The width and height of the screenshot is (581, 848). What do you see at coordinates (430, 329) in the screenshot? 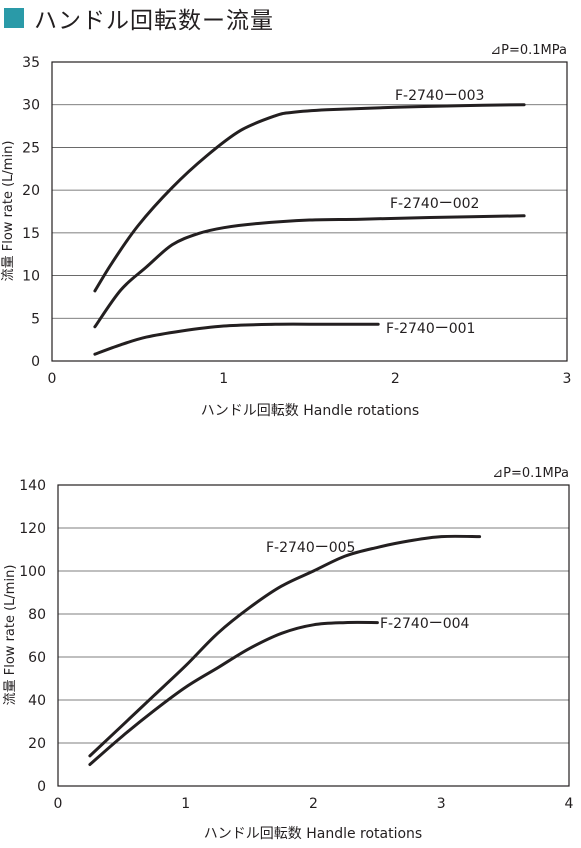
I see `series-label-f-2740-001: F-2740ー001` at bounding box center [430, 329].